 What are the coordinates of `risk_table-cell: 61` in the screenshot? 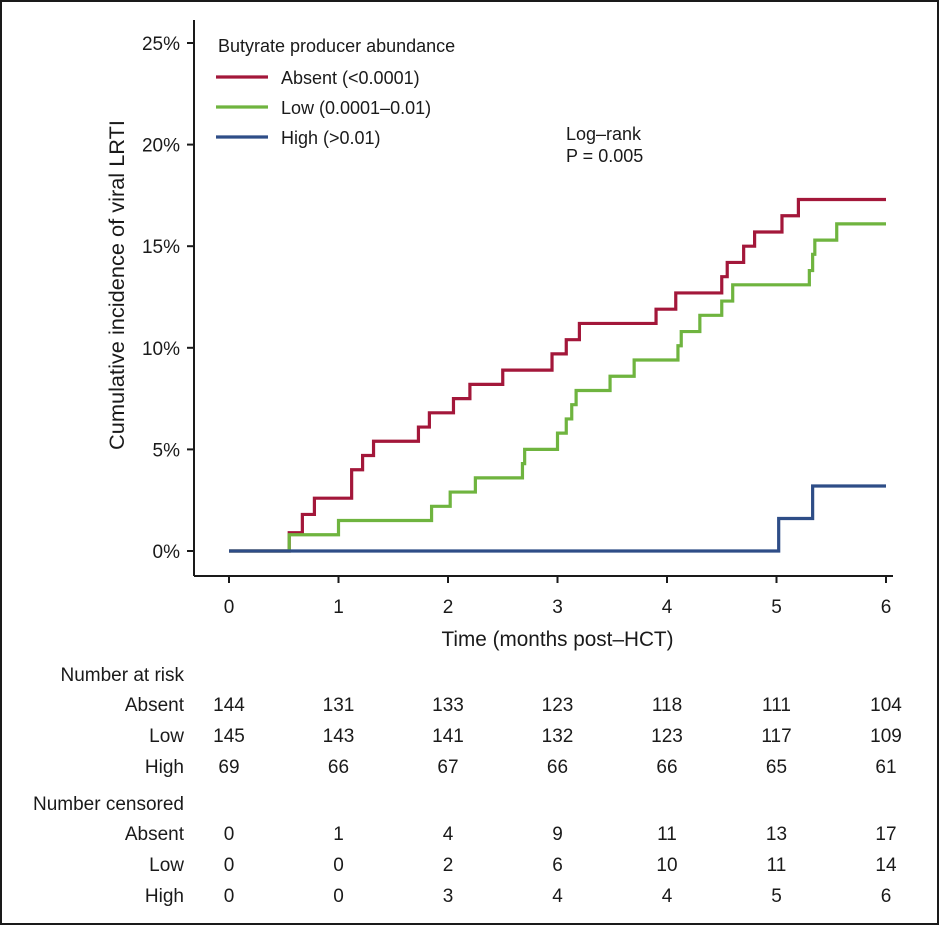 It's located at (885, 767).